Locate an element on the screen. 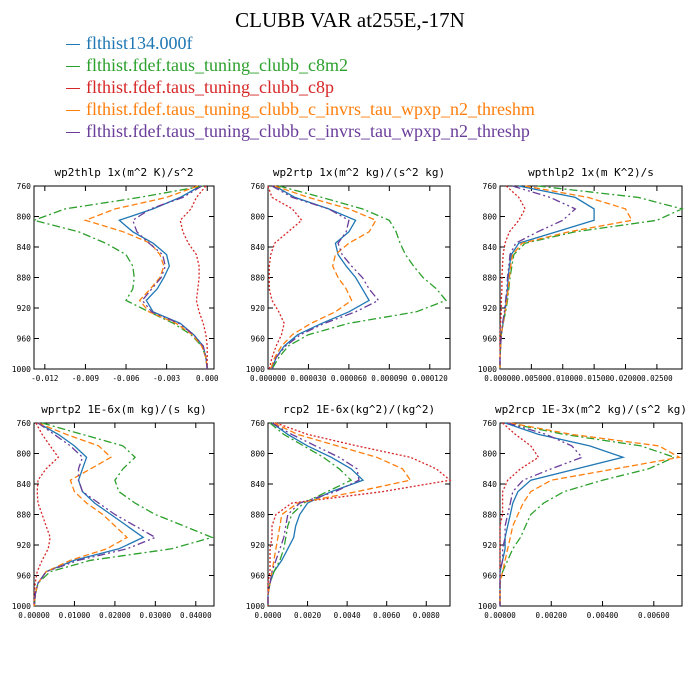  x-tick-label: 0.000000 is located at coordinates (268, 378).